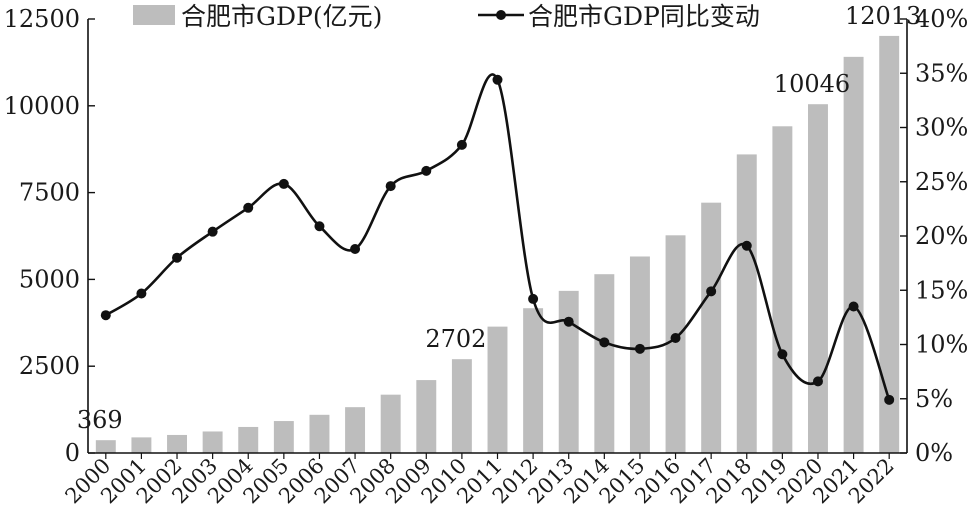 The width and height of the screenshot is (972, 528). What do you see at coordinates (533, 298) in the screenshot?
I see `growth-point-2012` at bounding box center [533, 298].